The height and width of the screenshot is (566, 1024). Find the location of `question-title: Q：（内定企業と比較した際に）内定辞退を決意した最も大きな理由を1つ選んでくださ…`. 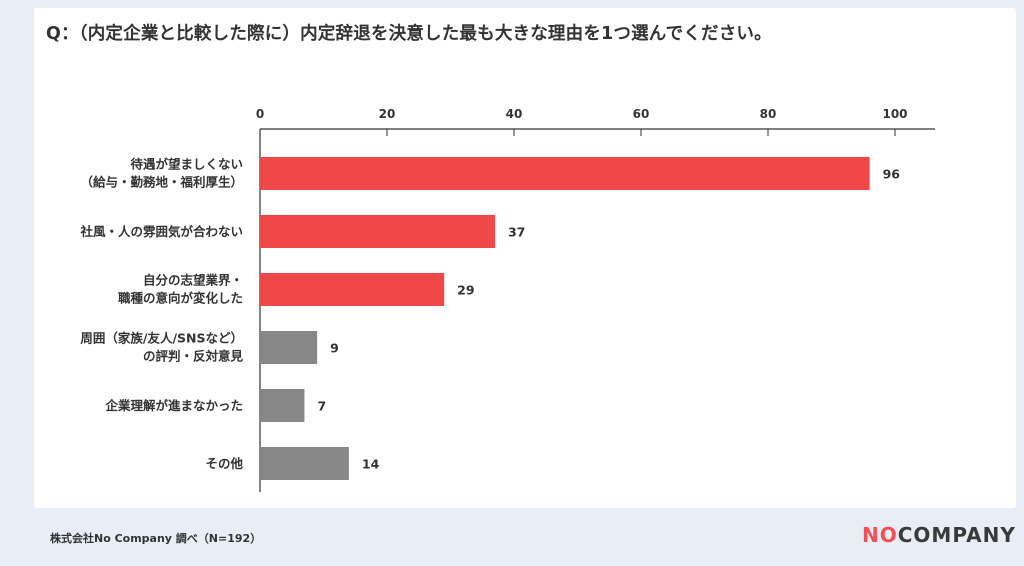

question-title: Q：（内定企業と比較した際に）内定辞退を決意した最も大きな理由を1つ選んでくださ… is located at coordinates (409, 34).